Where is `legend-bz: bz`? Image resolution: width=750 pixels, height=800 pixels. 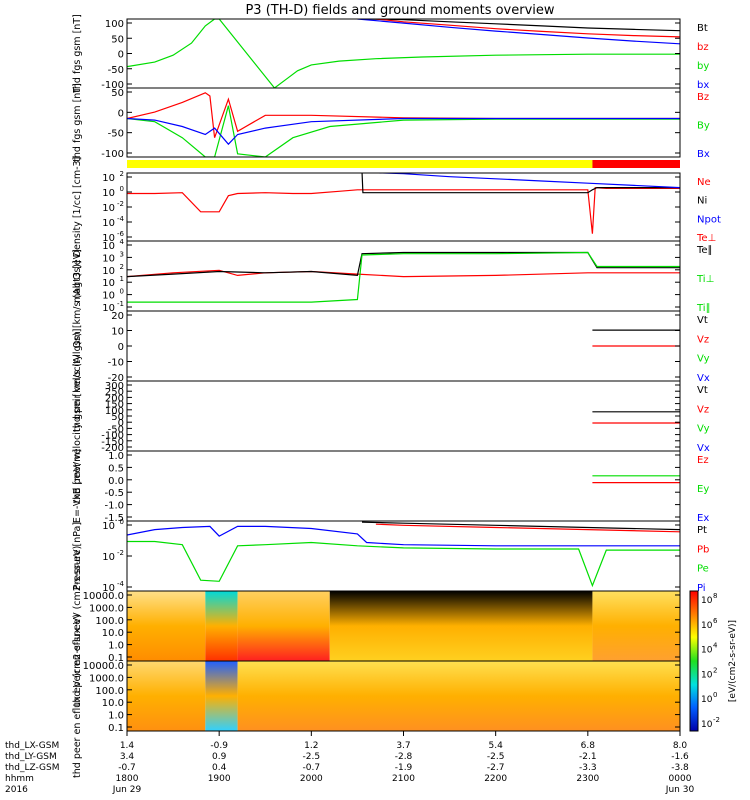 legend-bz: bz is located at coordinates (703, 47).